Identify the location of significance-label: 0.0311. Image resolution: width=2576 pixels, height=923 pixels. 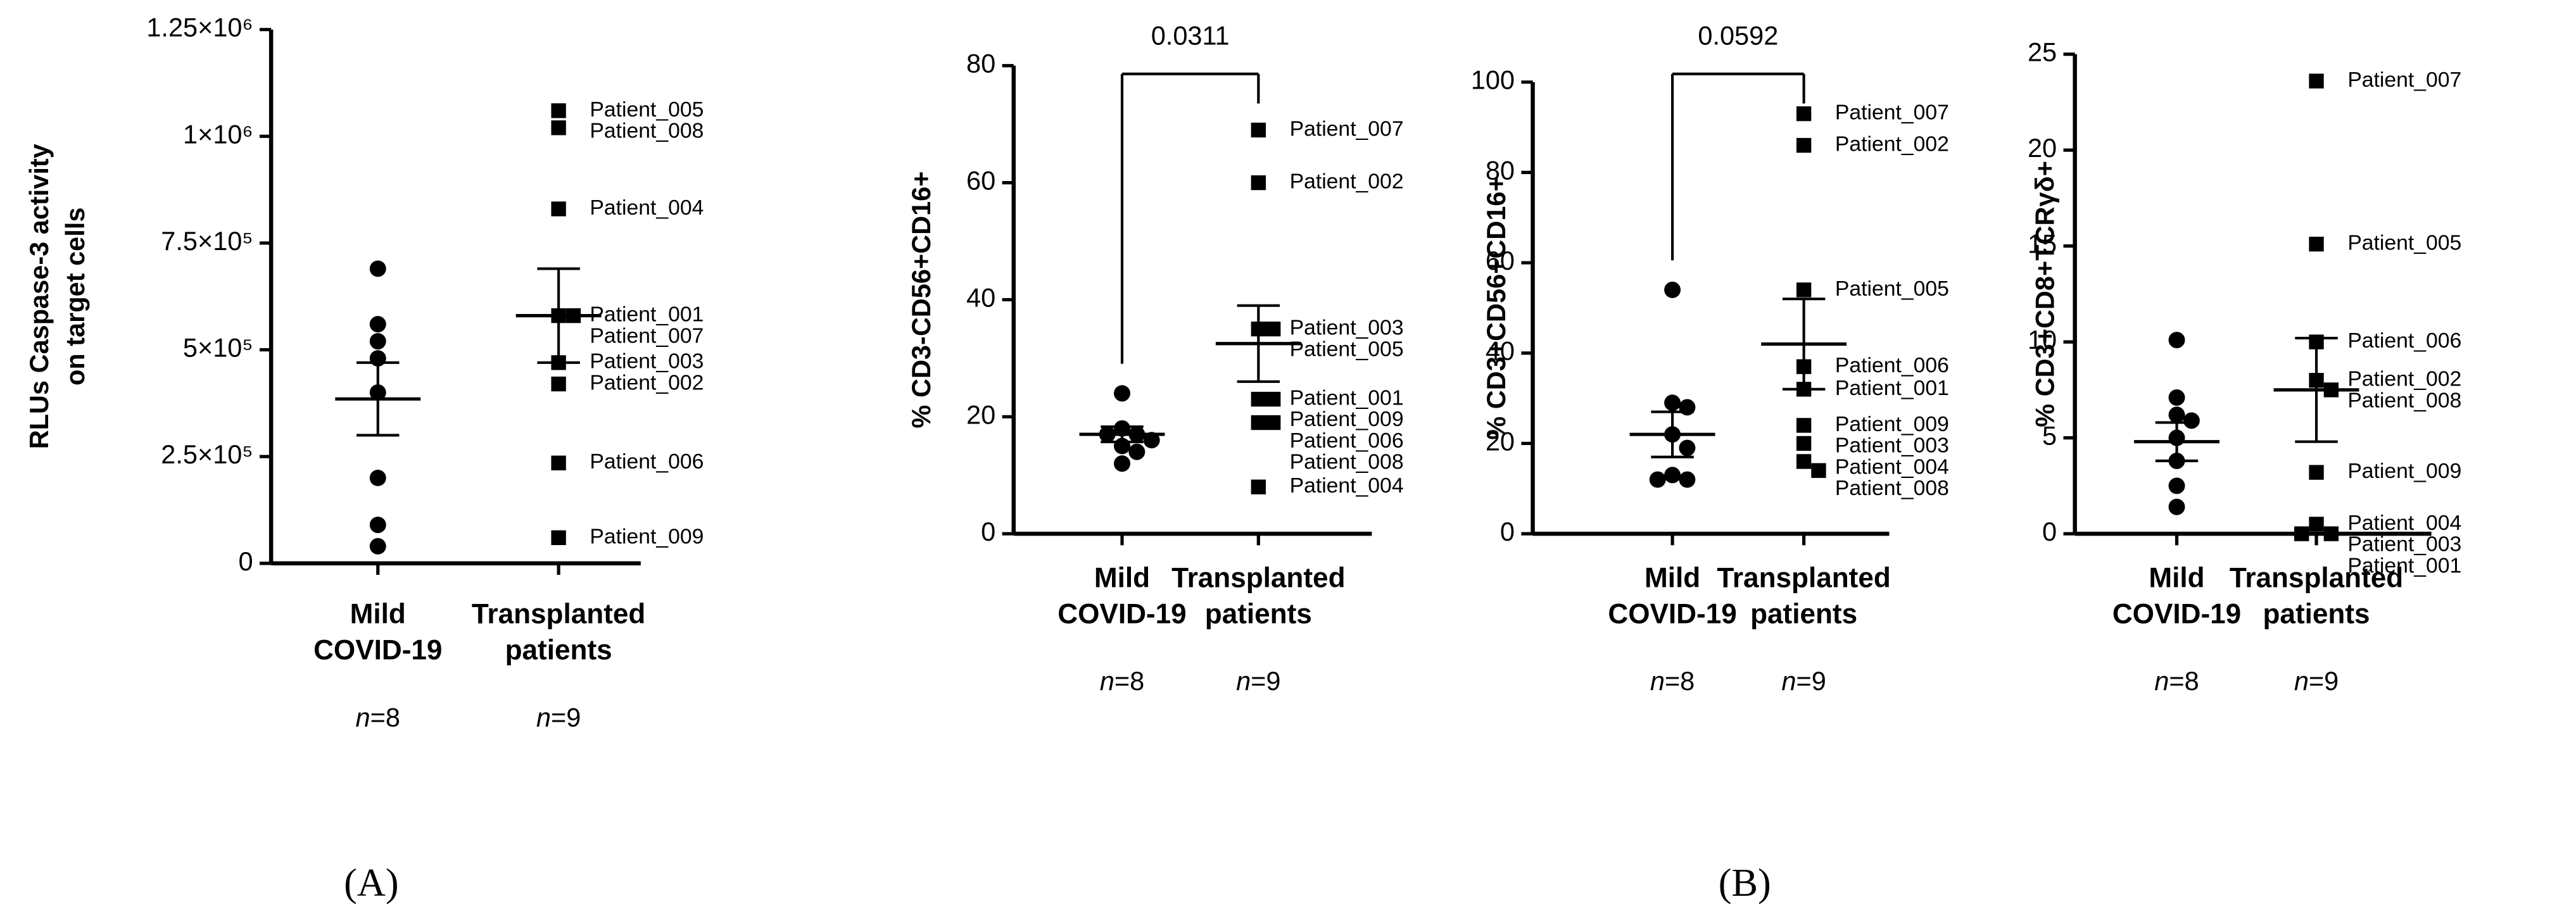
(1190, 36).